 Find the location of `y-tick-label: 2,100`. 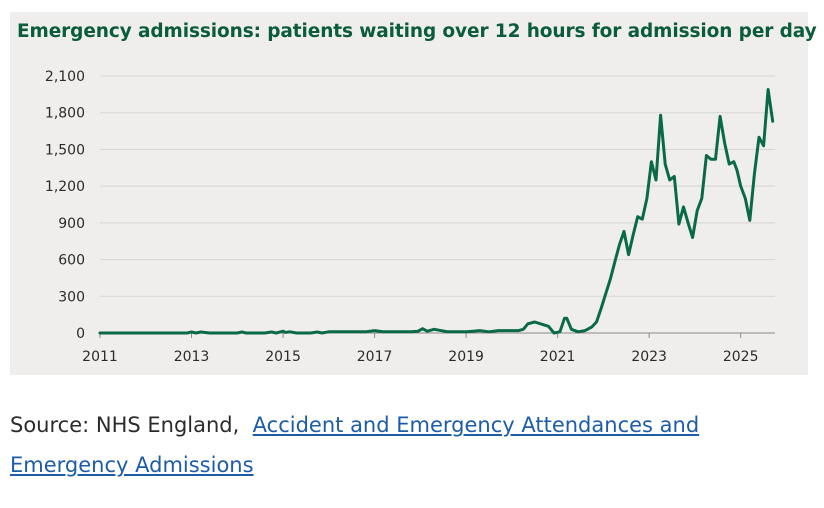

y-tick-label: 2,100 is located at coordinates (65, 77).